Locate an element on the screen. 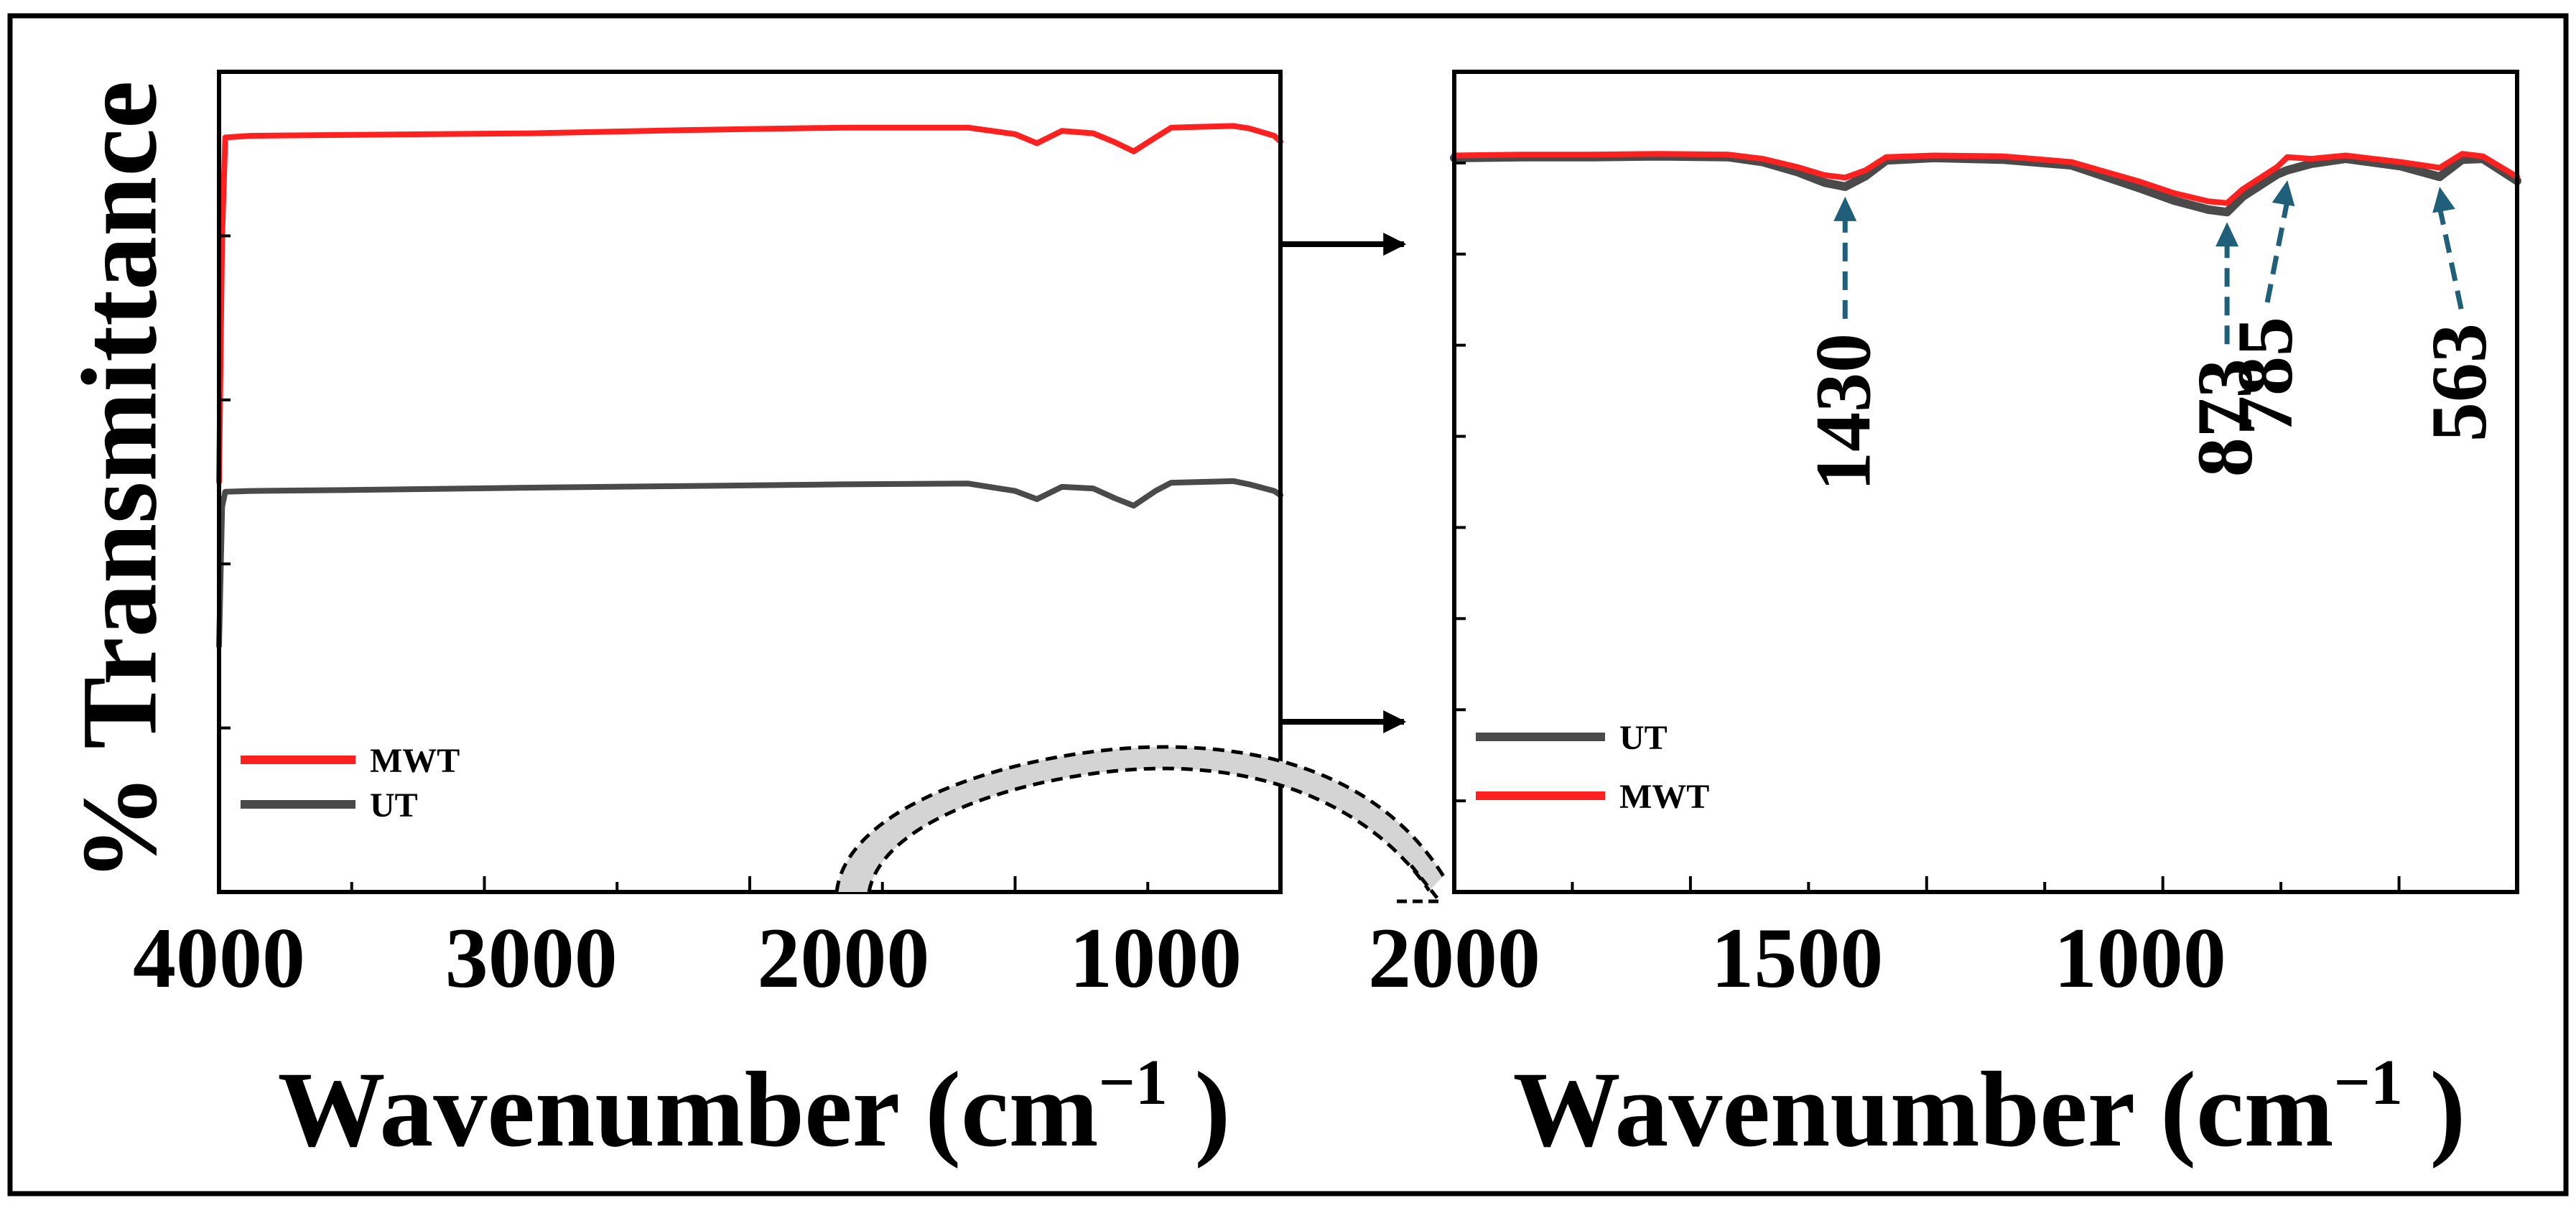 The width and height of the screenshot is (2576, 1208). full-spectrum-legend: UT MWT is located at coordinates (350, 783).